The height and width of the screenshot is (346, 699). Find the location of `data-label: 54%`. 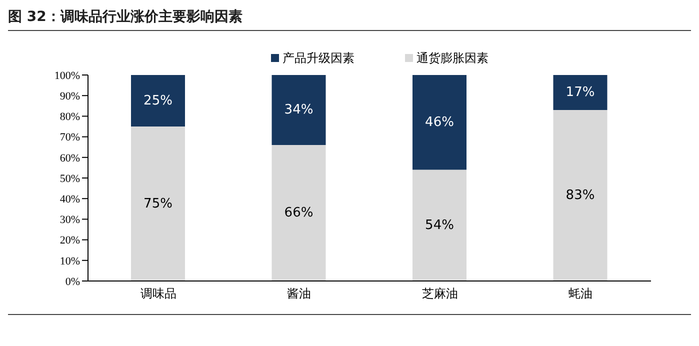

data-label: 54% is located at coordinates (439, 225).